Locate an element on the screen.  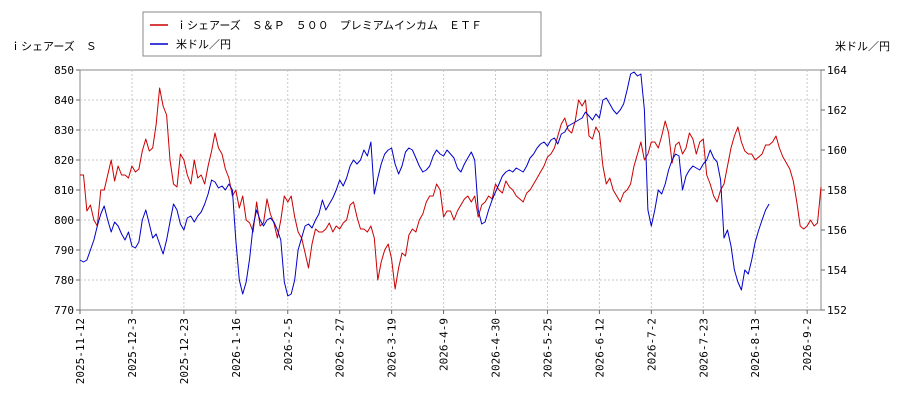
legend-box is located at coordinates (342, 34).